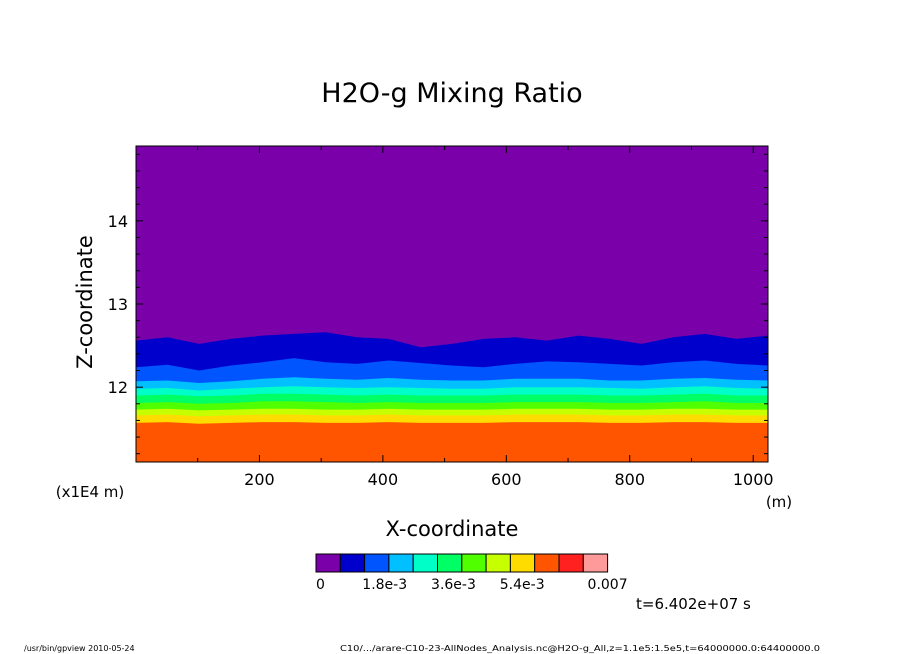 The image size is (904, 654). I want to click on colorbar-tick-label: 3.6e-3, so click(453, 585).